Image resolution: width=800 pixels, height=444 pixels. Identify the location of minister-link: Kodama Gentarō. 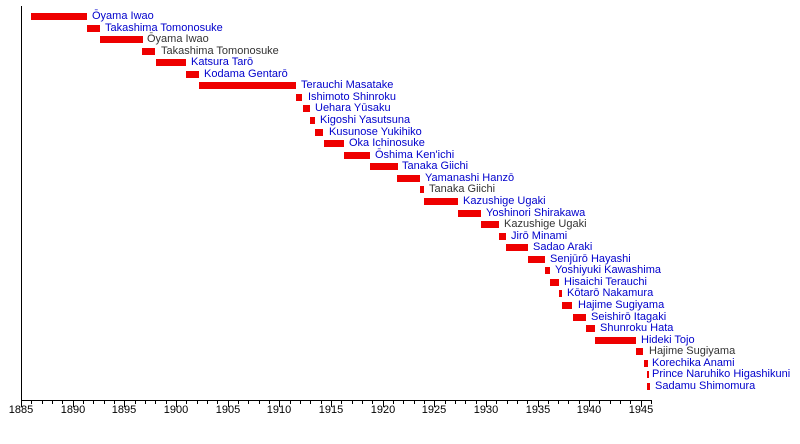
(246, 74).